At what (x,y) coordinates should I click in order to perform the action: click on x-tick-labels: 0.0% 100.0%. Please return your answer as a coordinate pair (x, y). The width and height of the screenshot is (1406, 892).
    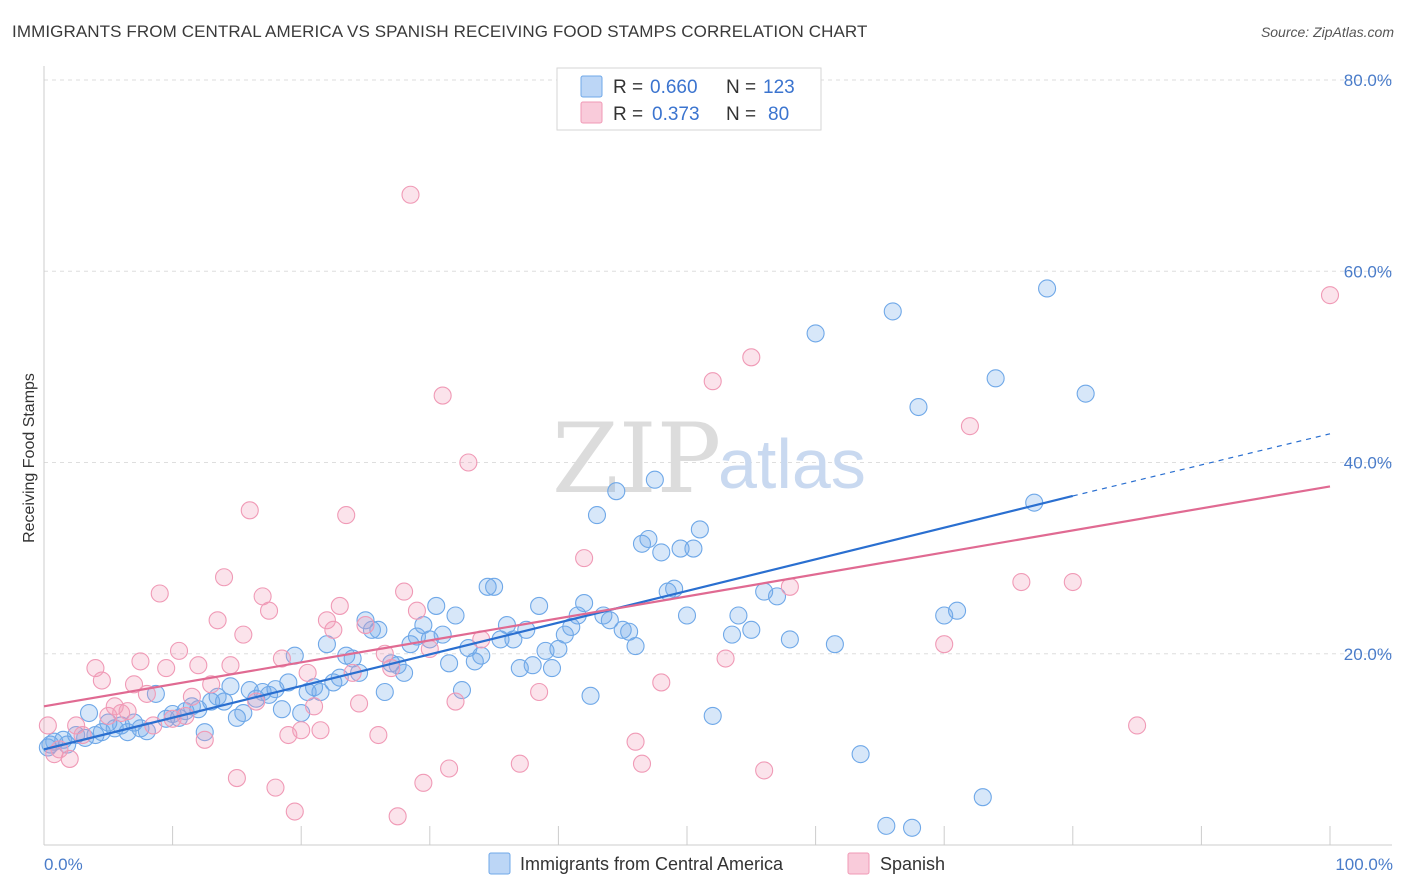
    Looking at the image, I should click on (718, 864).